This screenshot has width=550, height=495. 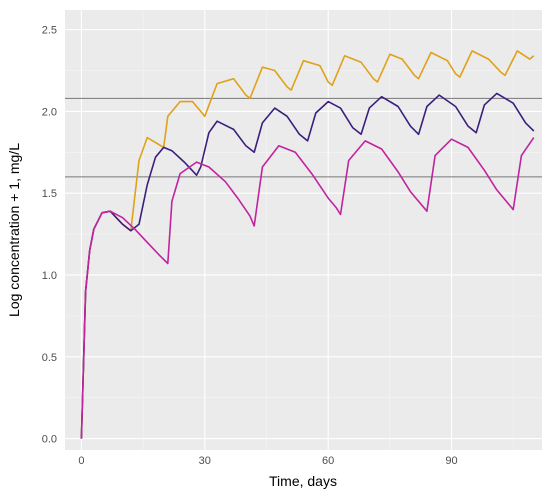 I want to click on y-tick-label: 1.5, so click(x=49, y=194).